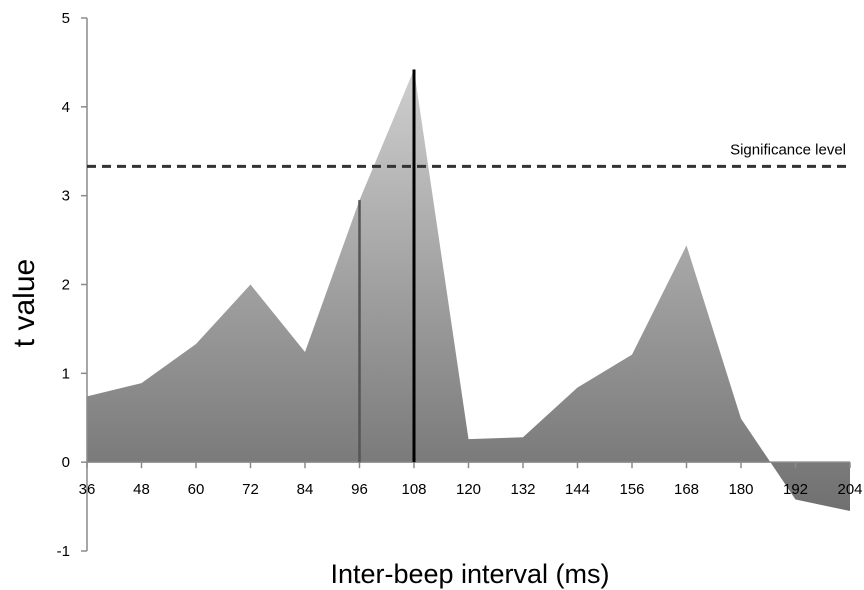 The height and width of the screenshot is (590, 864). What do you see at coordinates (250, 489) in the screenshot?
I see `x-tick-label: 72` at bounding box center [250, 489].